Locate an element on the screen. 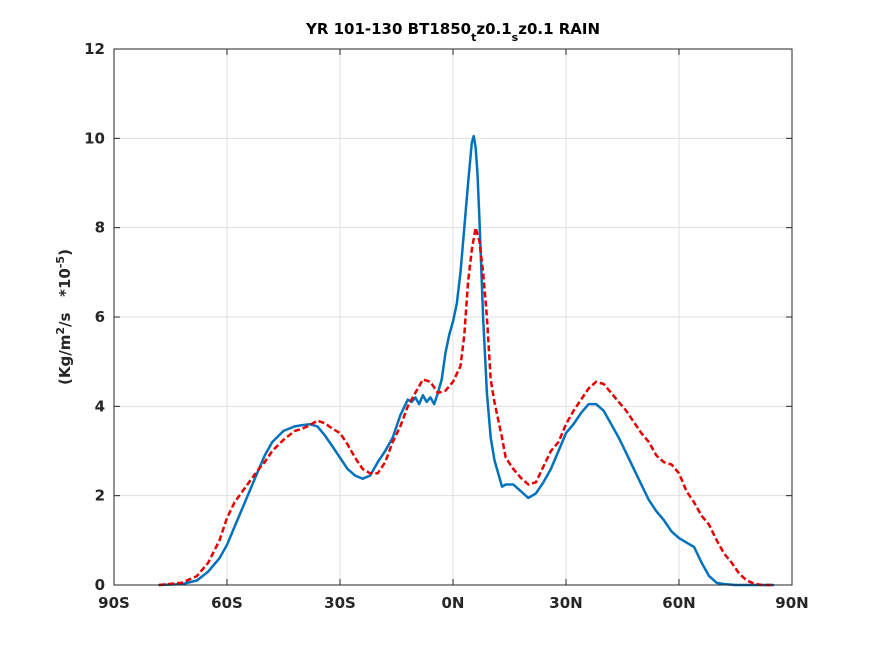 This screenshot has width=875, height=656. title-suffix: z0.1 RAIN is located at coordinates (559, 29).